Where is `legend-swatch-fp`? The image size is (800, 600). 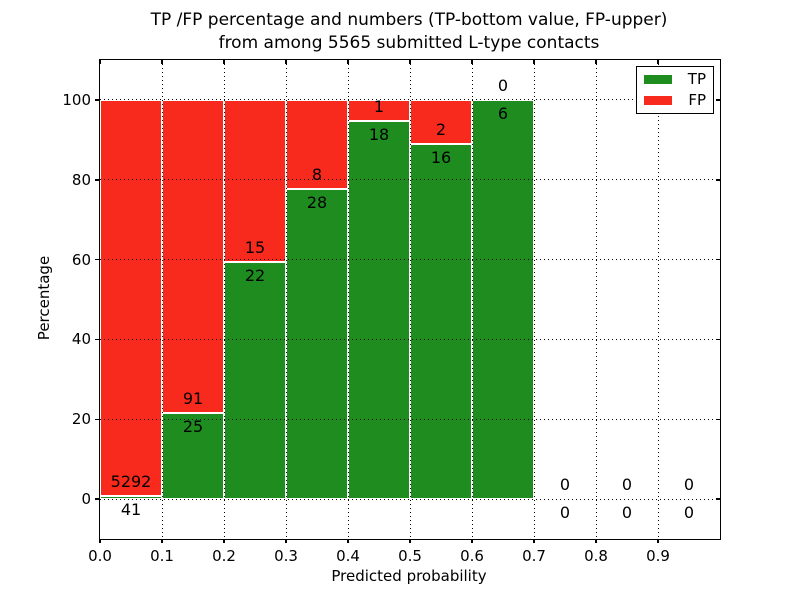
legend-swatch-fp is located at coordinates (658, 100).